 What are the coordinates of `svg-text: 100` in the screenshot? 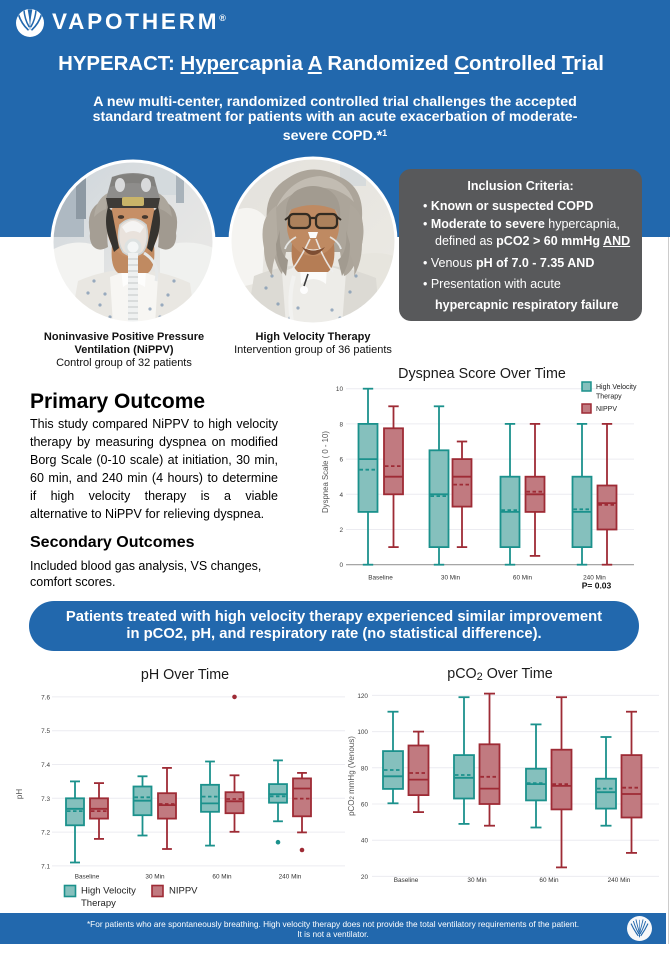 It's located at (362, 732).